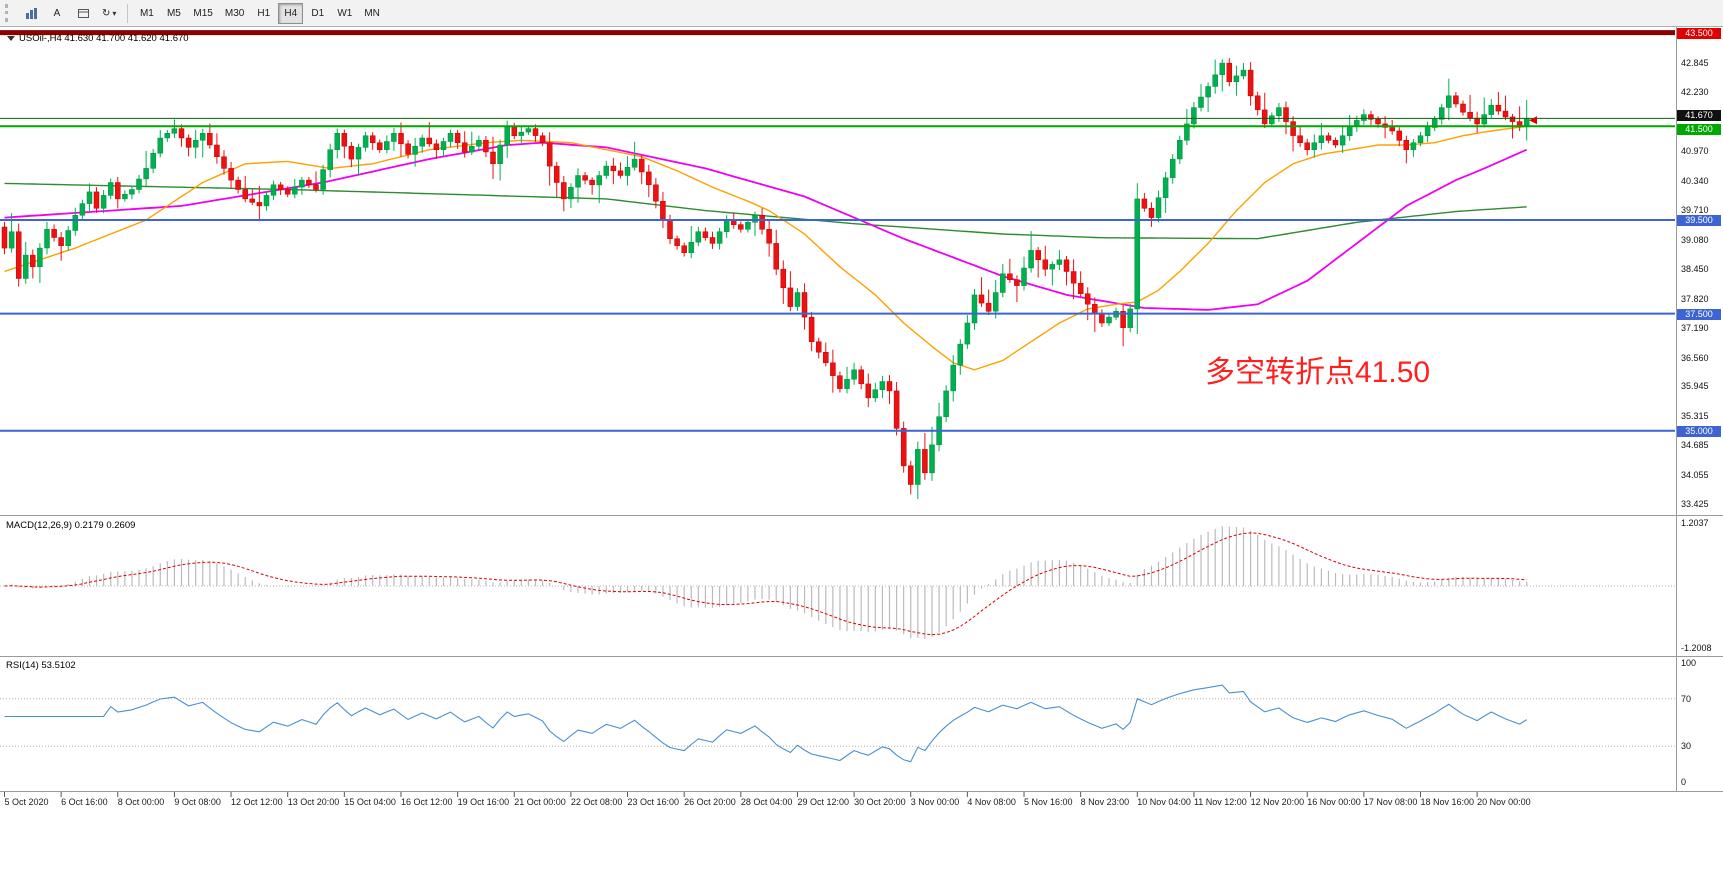 This screenshot has width=1723, height=896. I want to click on rsi-scale-label: 70, so click(1686, 698).